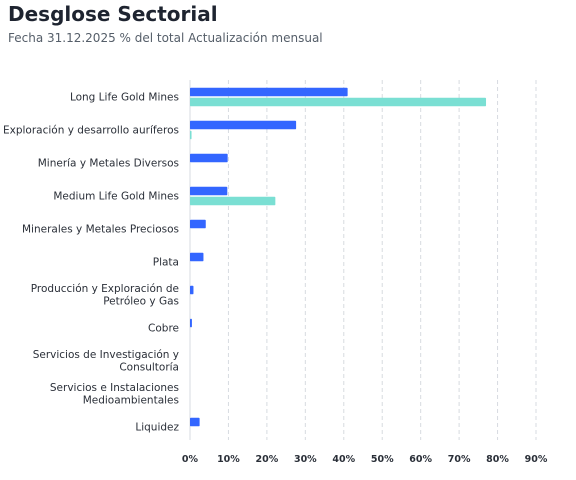 This screenshot has width=576, height=480. Describe the element at coordinates (131, 401) in the screenshot. I see `category-label: Medioambientales` at that location.